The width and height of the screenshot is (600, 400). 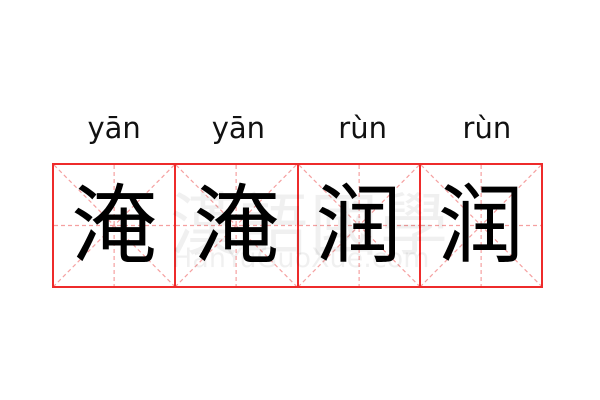 I want to click on pinyin-2: yān, so click(x=238, y=128).